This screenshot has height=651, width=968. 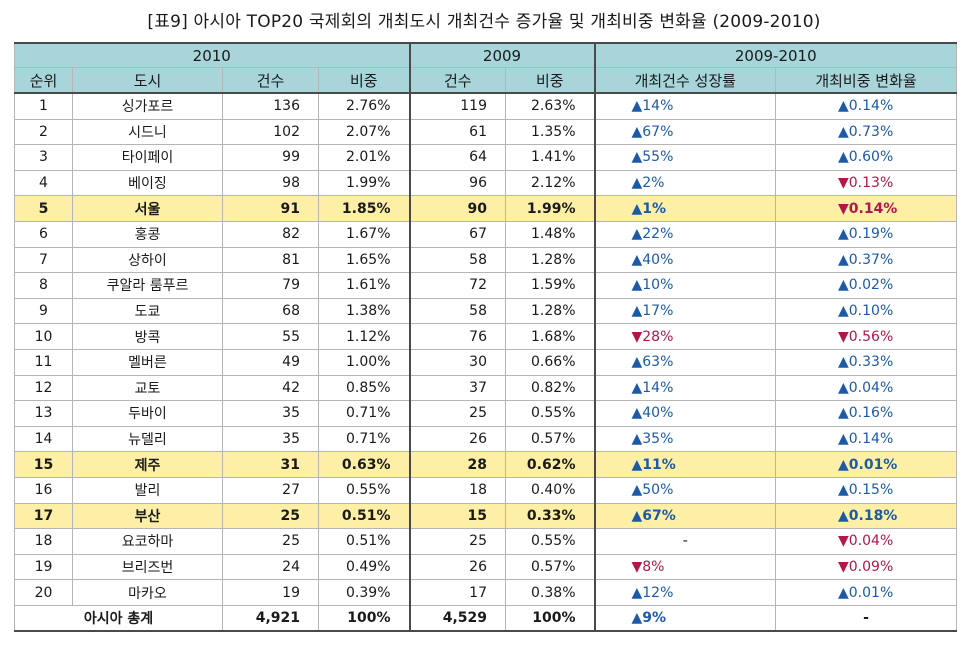 I want to click on rank-cell: 18, so click(x=43, y=541).